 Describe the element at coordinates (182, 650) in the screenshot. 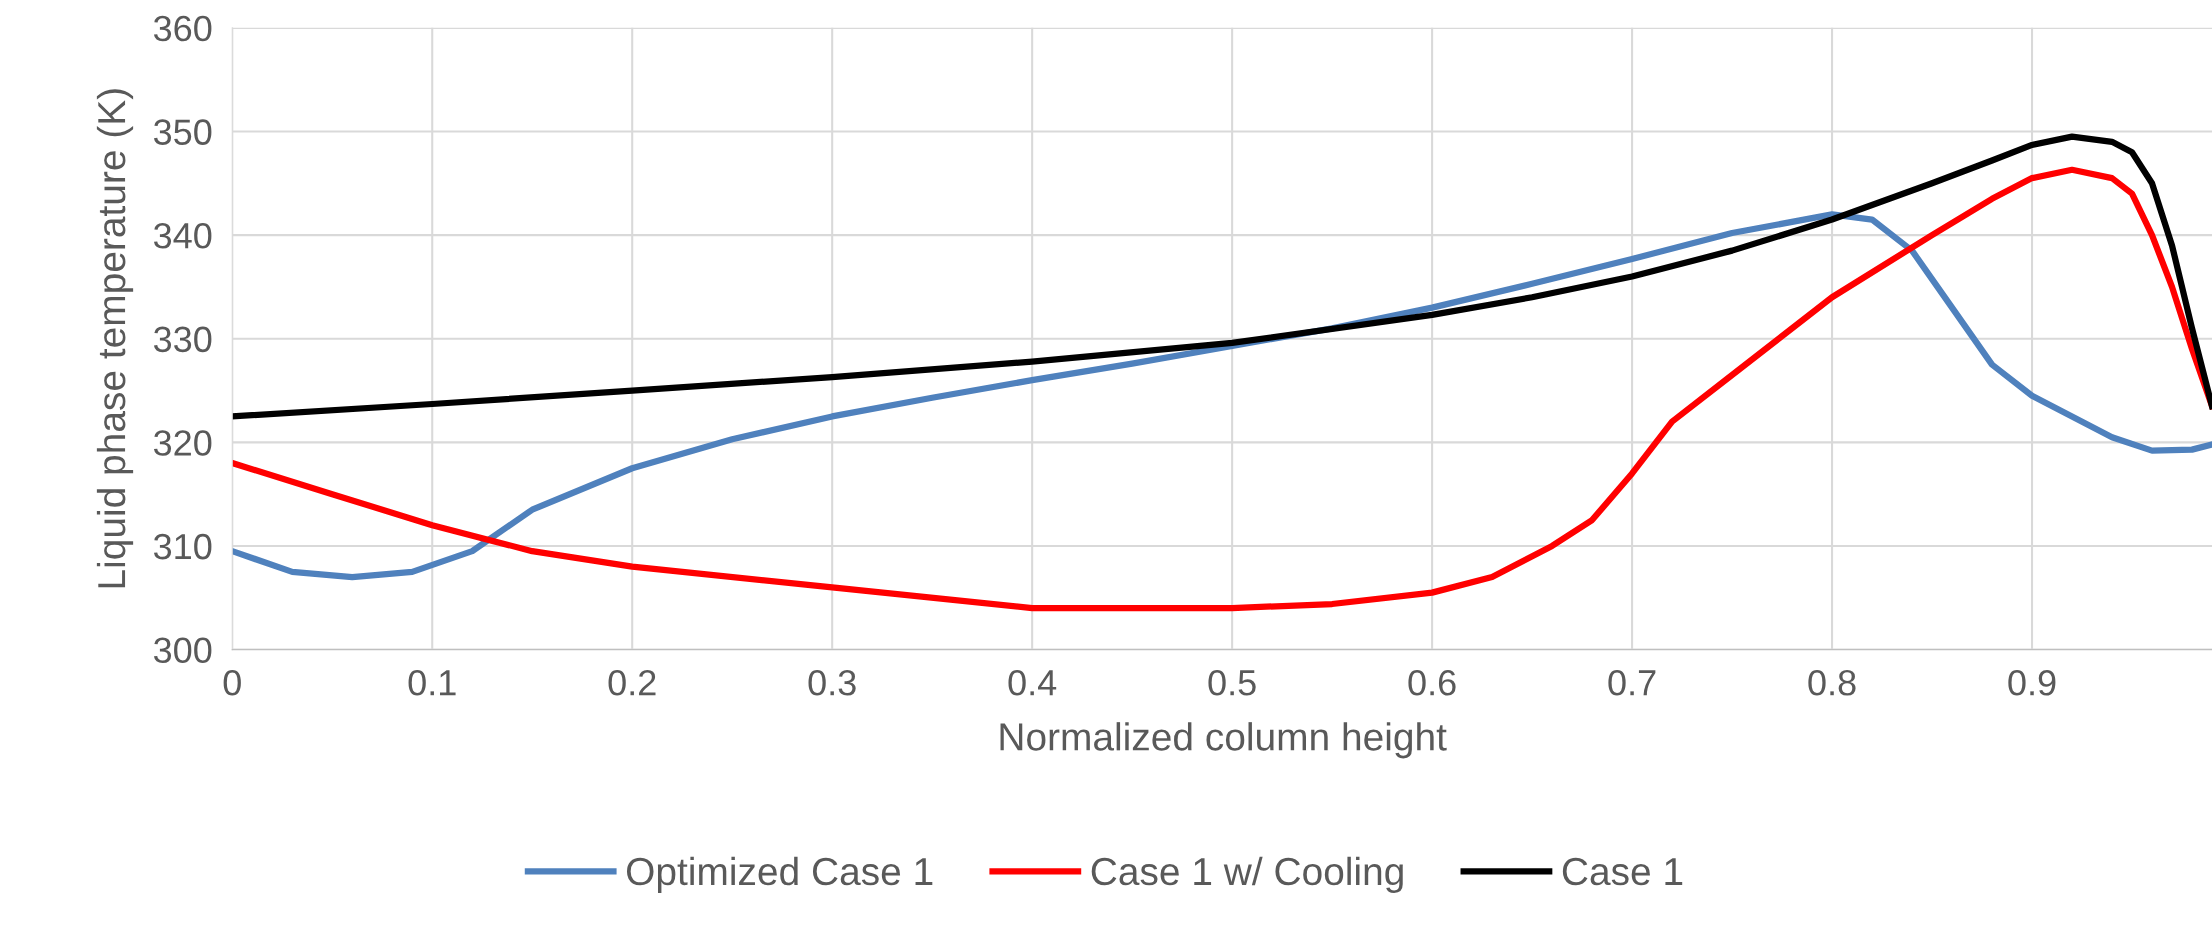

I see `y-tick-label: 300` at that location.